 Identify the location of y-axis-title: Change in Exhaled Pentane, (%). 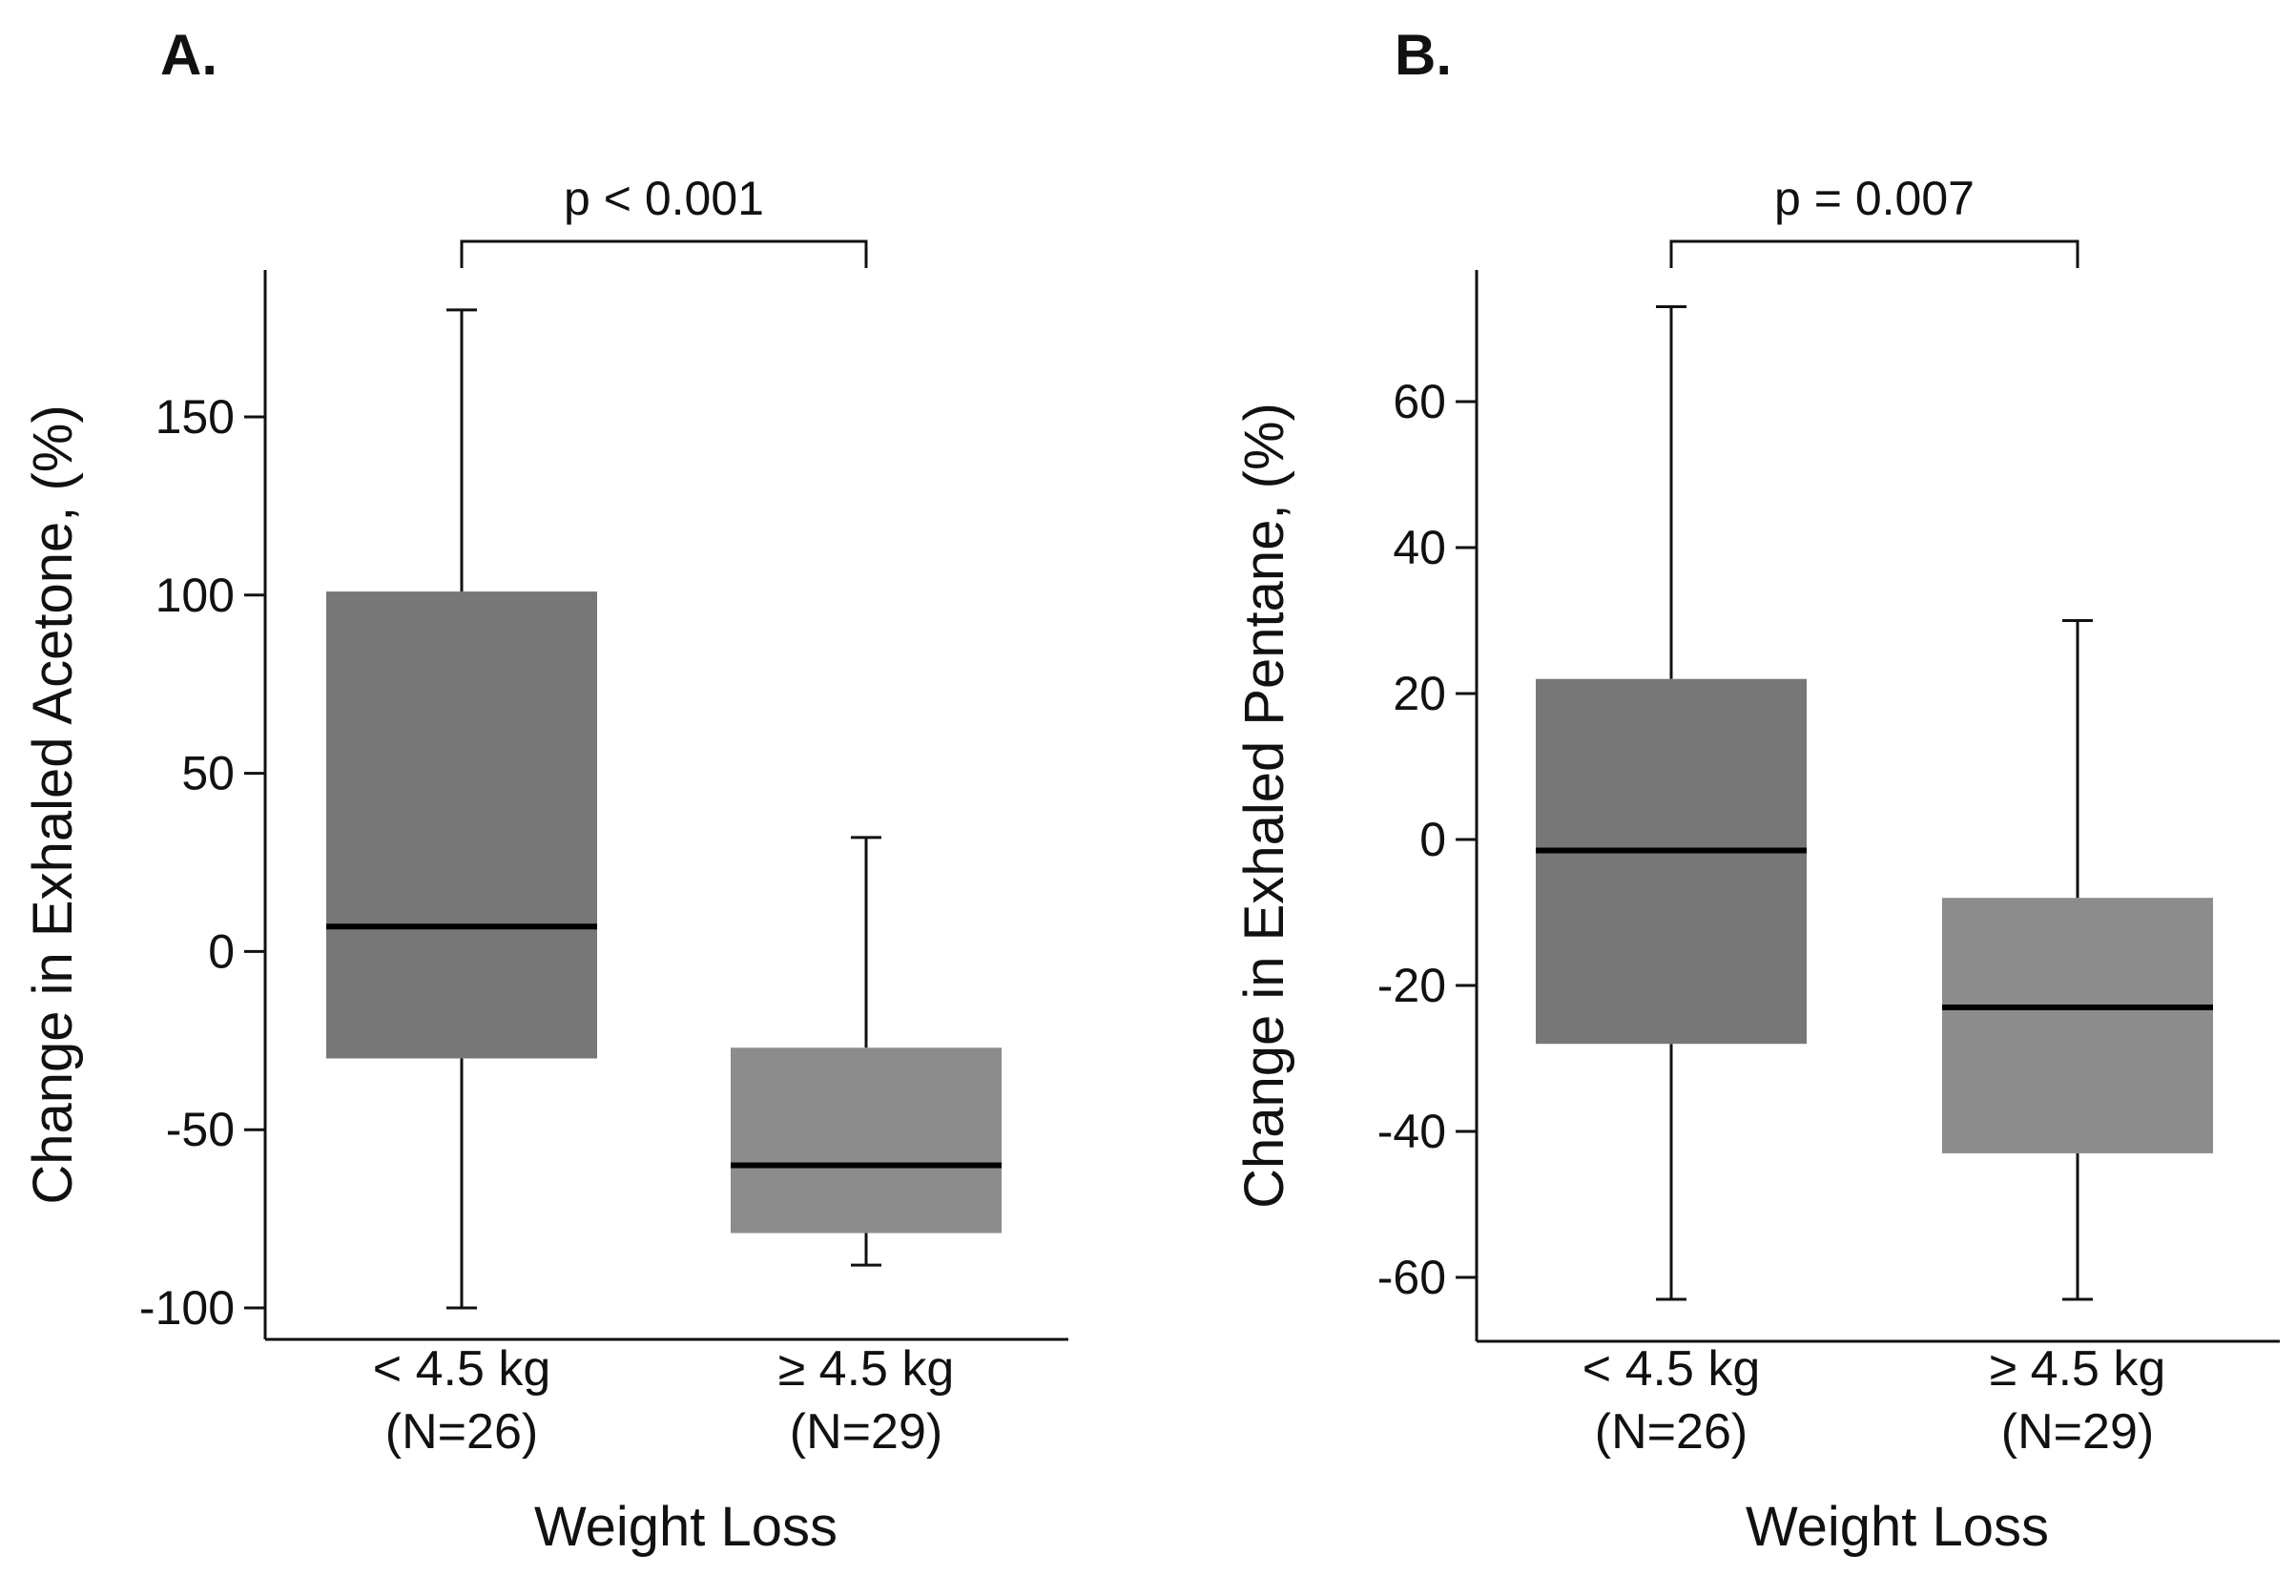
(1264, 806).